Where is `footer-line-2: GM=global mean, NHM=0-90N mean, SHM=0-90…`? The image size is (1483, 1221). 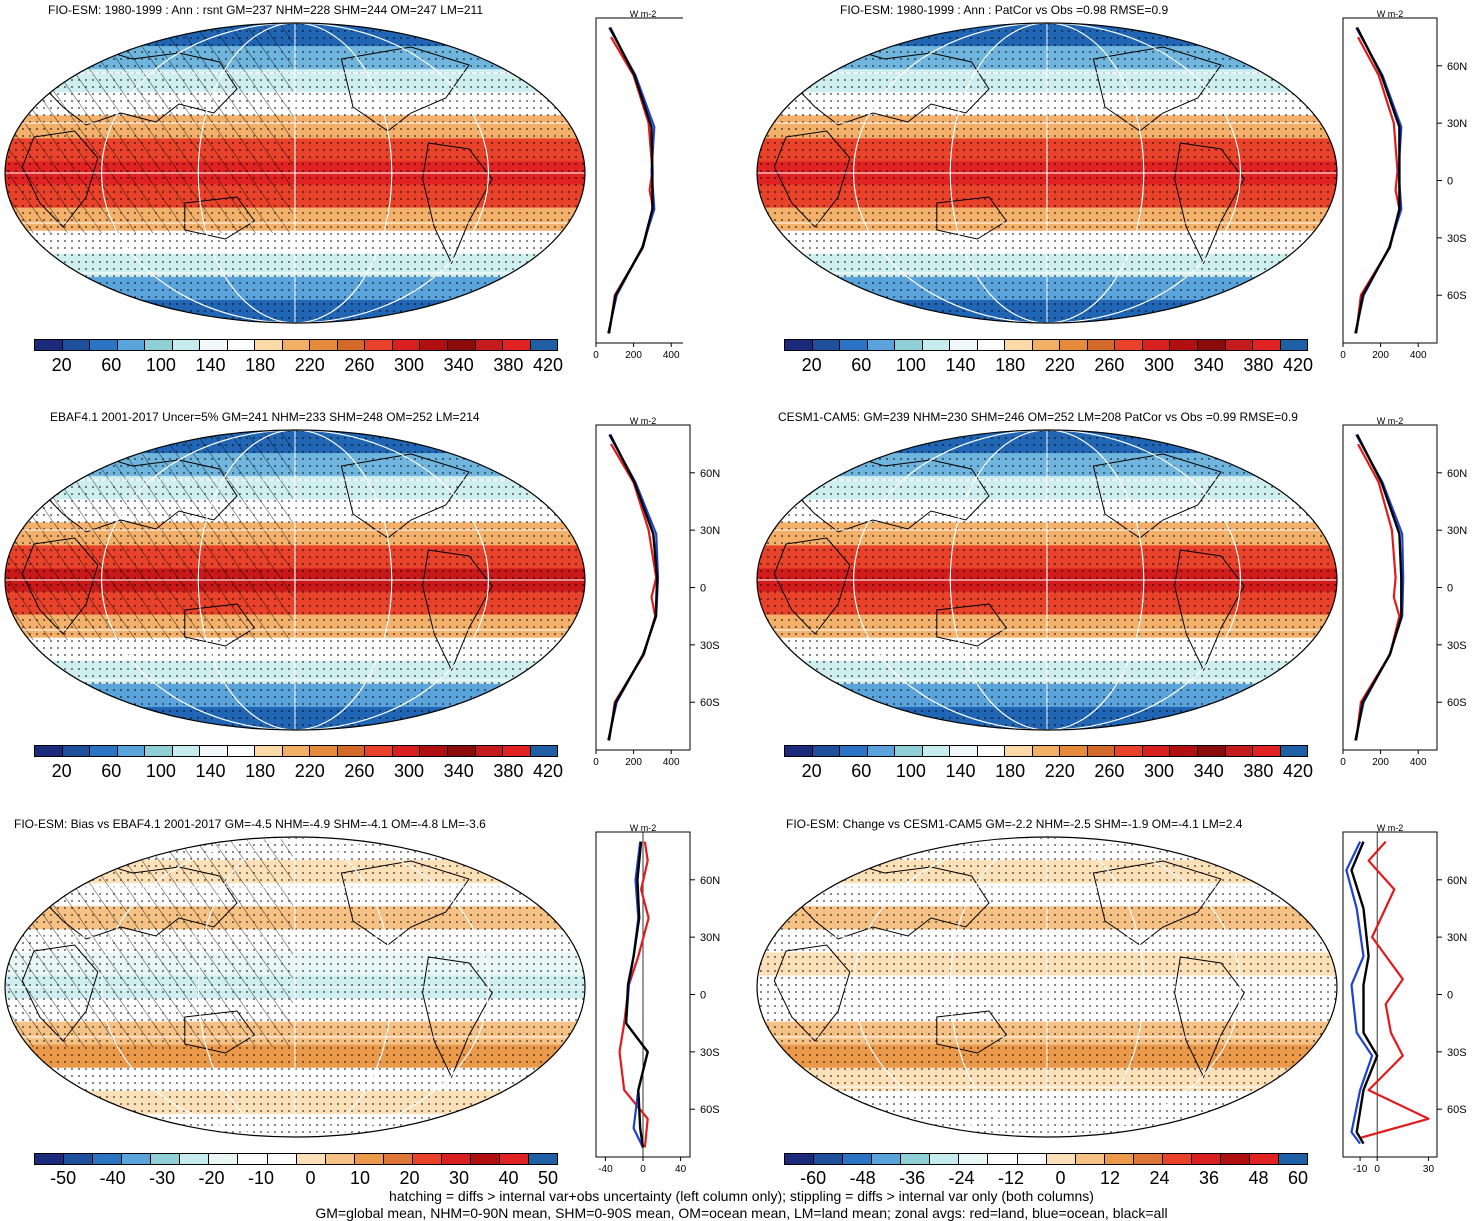 footer-line-2: GM=global mean, NHM=0-90N mean, SHM=0-90… is located at coordinates (741, 1213).